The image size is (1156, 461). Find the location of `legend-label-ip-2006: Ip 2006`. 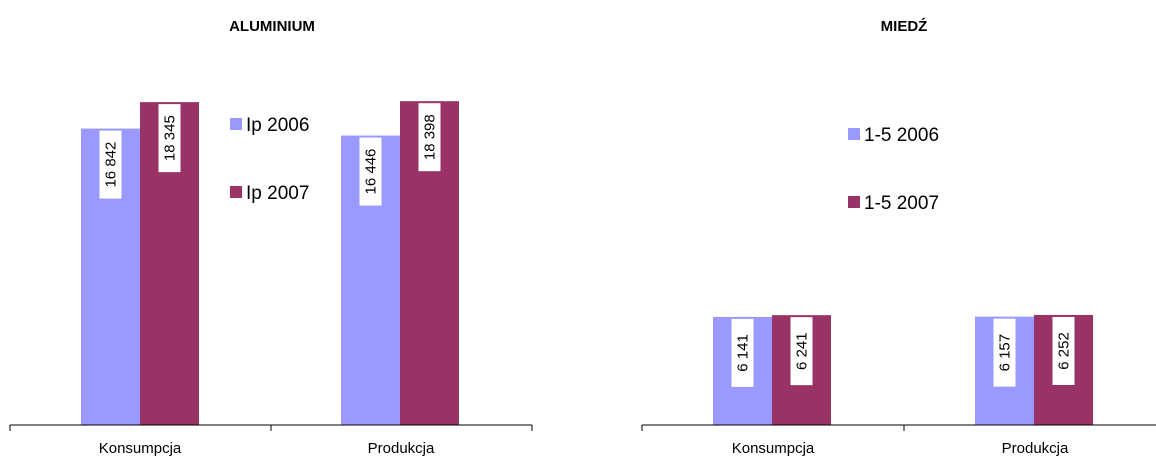

legend-label-ip-2006: Ip 2006 is located at coordinates (277, 125).